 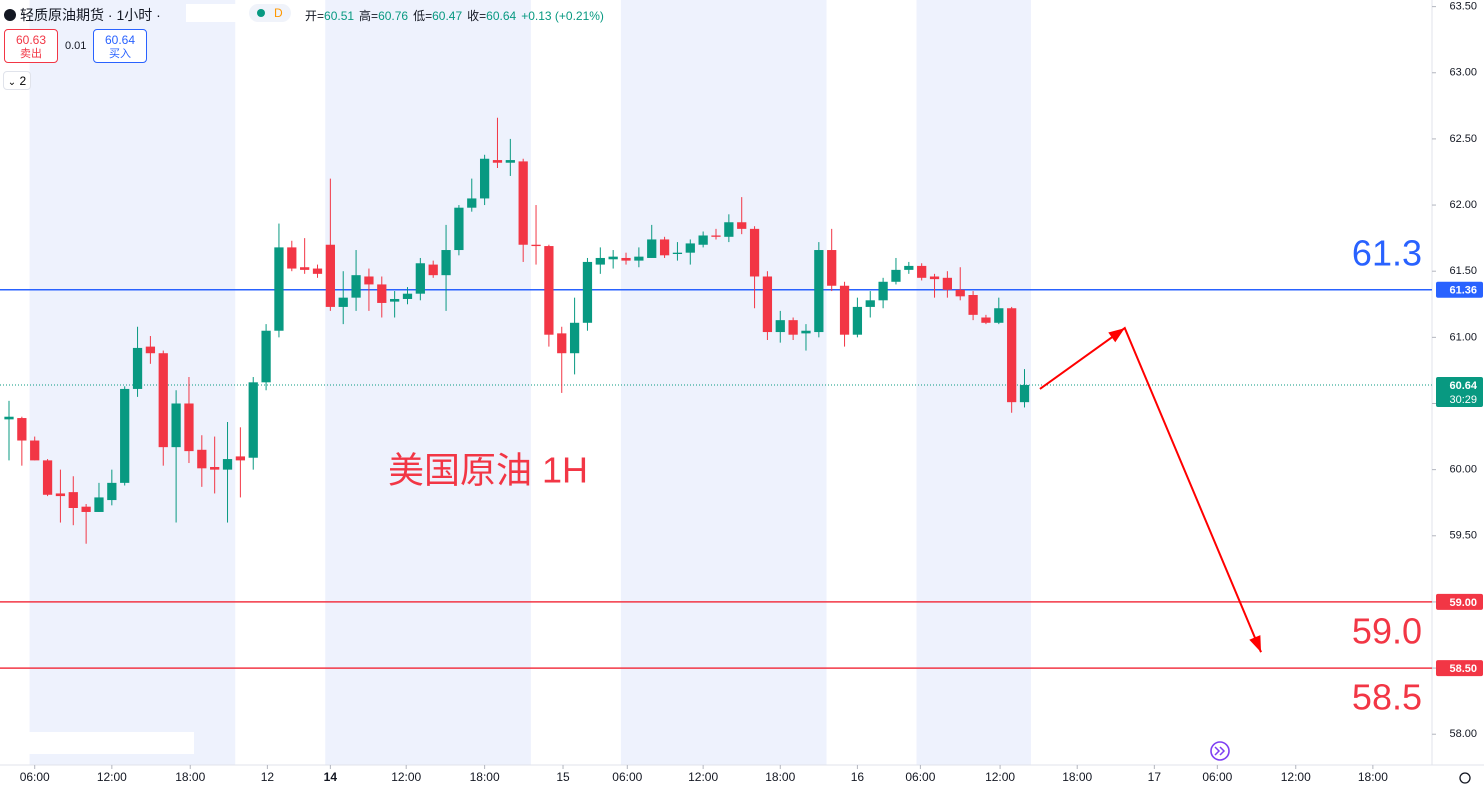 I want to click on x-tick-label: 17, so click(x=1155, y=777).